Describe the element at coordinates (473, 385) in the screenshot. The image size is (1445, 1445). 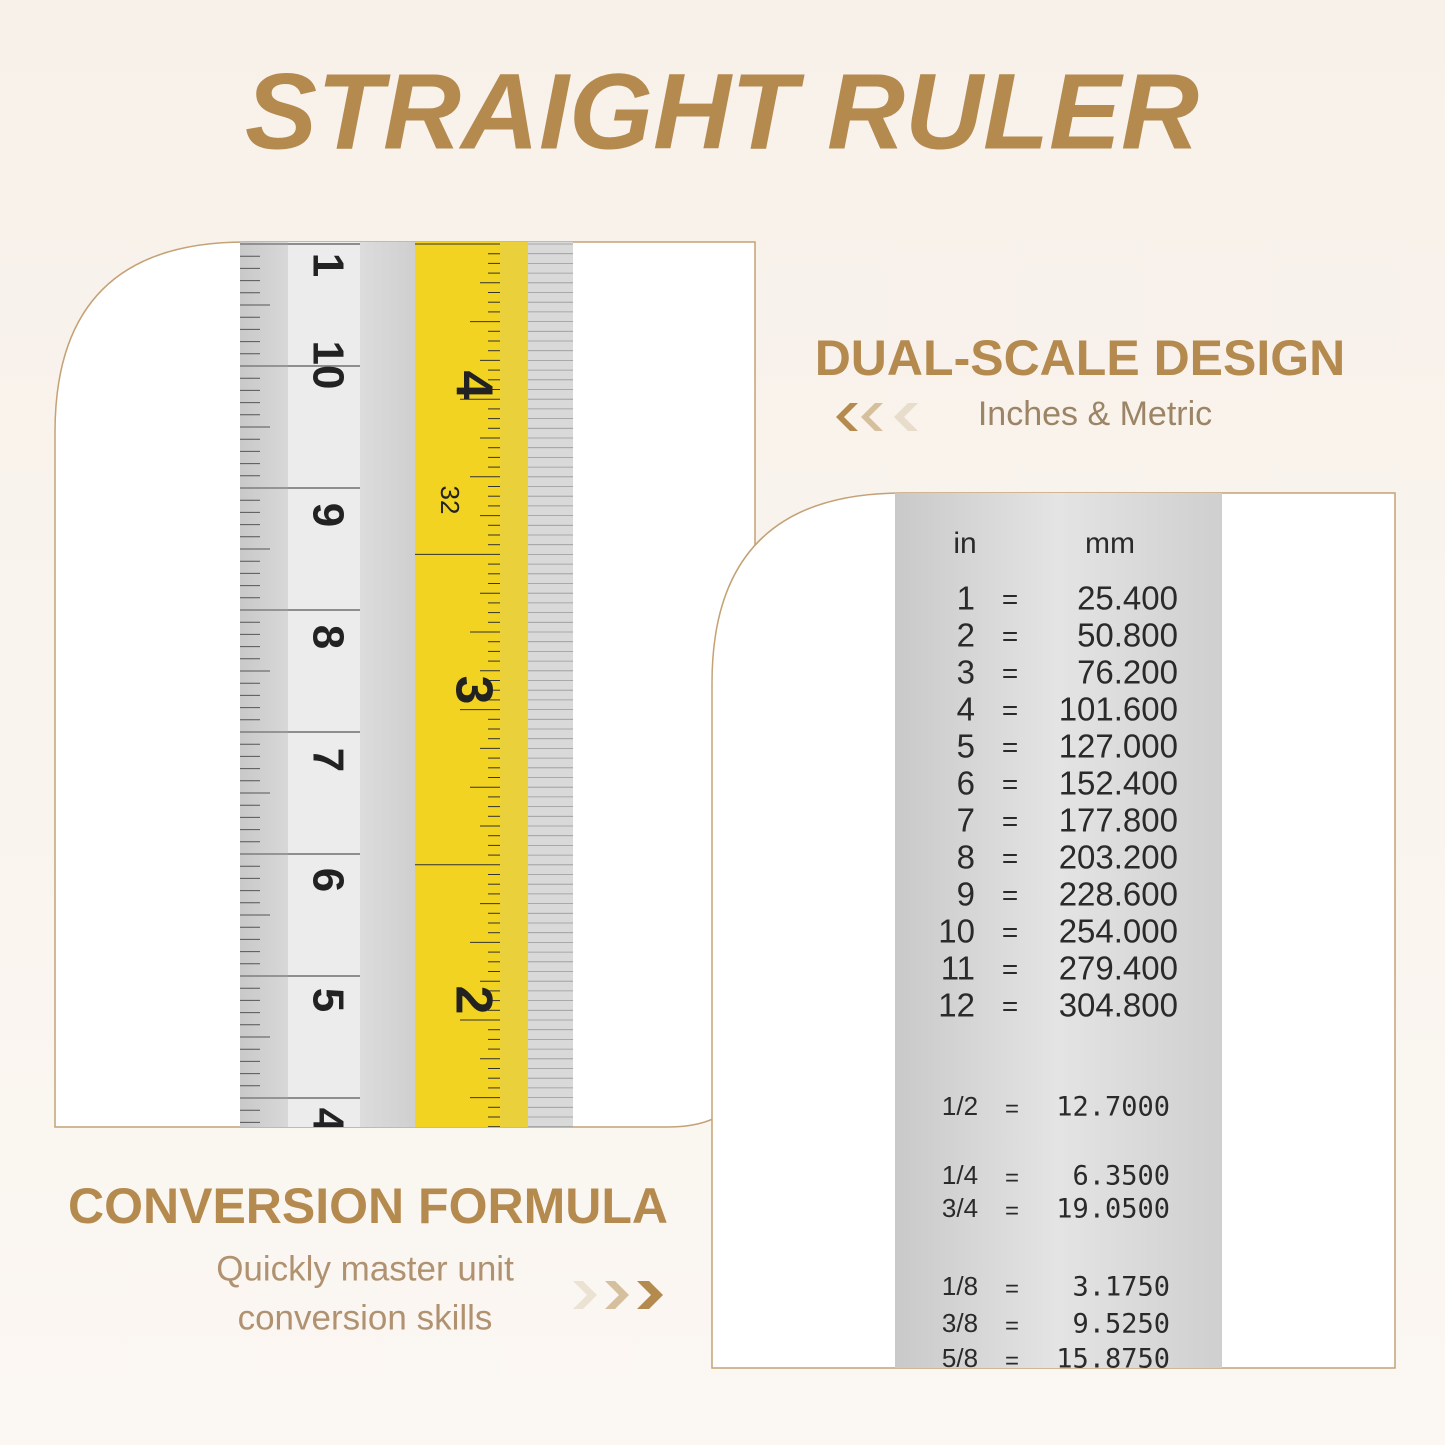
I see `inch-label: 4` at that location.